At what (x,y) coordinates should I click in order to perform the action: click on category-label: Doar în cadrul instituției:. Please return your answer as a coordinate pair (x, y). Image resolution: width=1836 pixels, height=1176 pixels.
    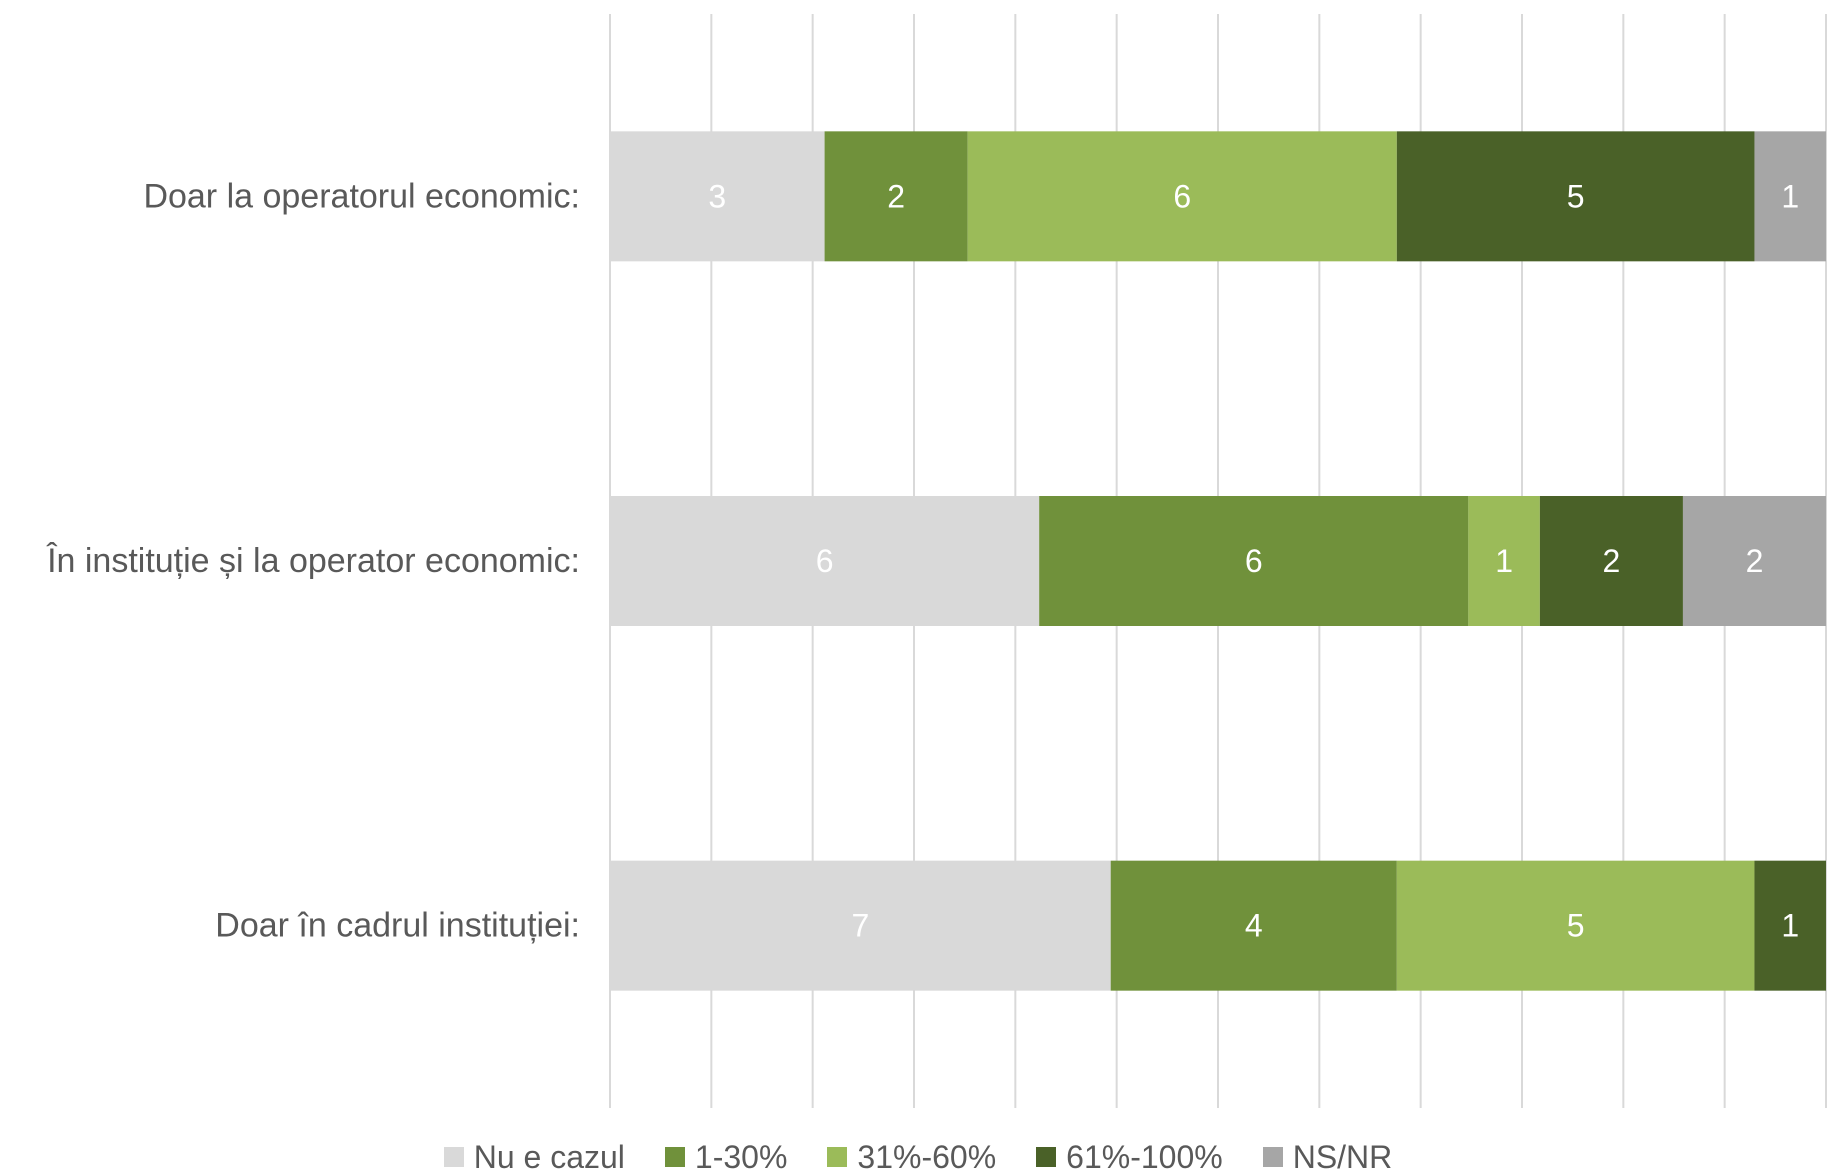
    Looking at the image, I should click on (397, 926).